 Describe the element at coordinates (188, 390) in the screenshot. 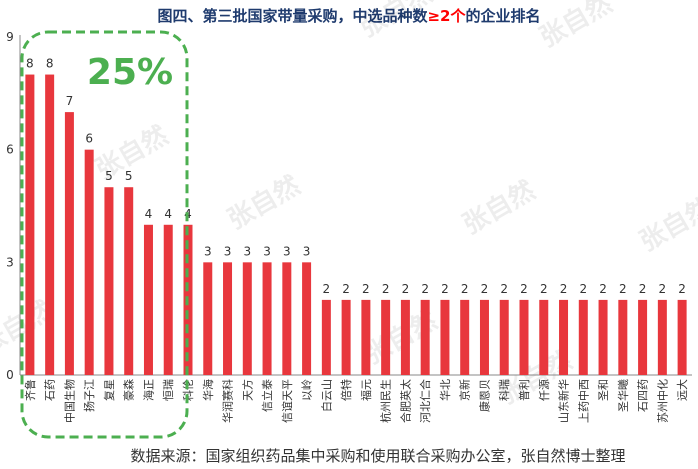

I see `x-tick-label: 科伦` at that location.